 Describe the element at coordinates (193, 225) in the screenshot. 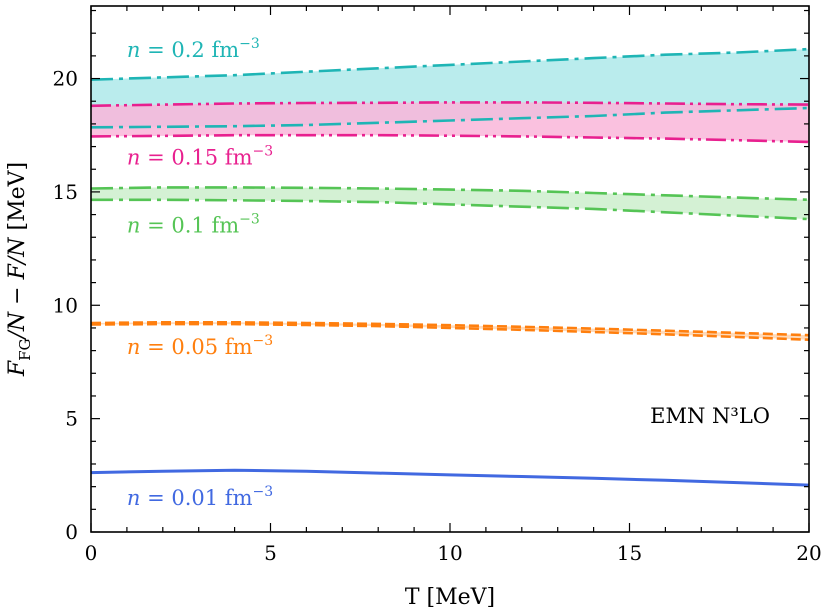

I see `series-label-2: n = 0.1 fm−3` at that location.